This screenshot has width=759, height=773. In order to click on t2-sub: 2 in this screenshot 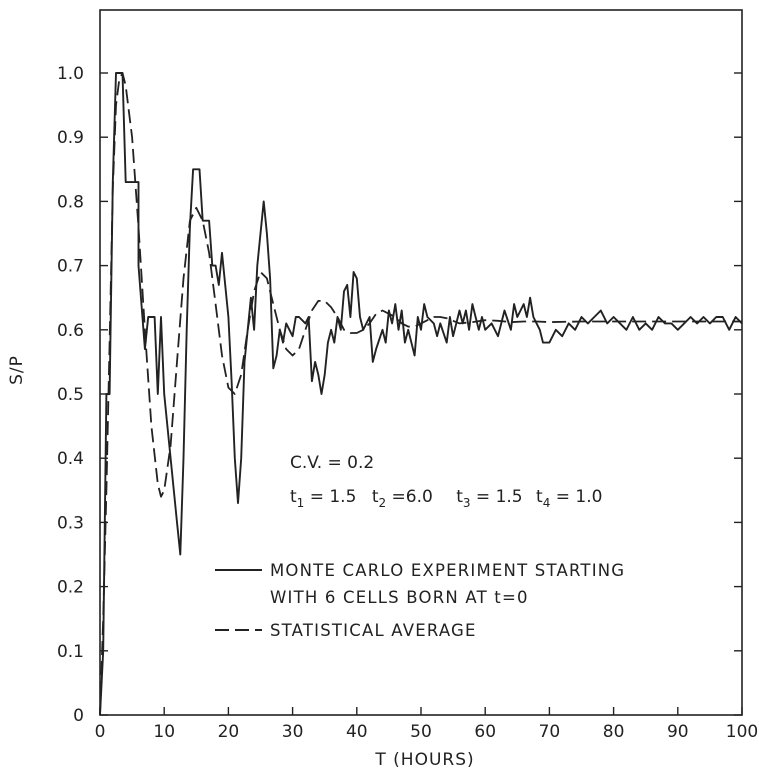, I will do `click(382, 503)`.